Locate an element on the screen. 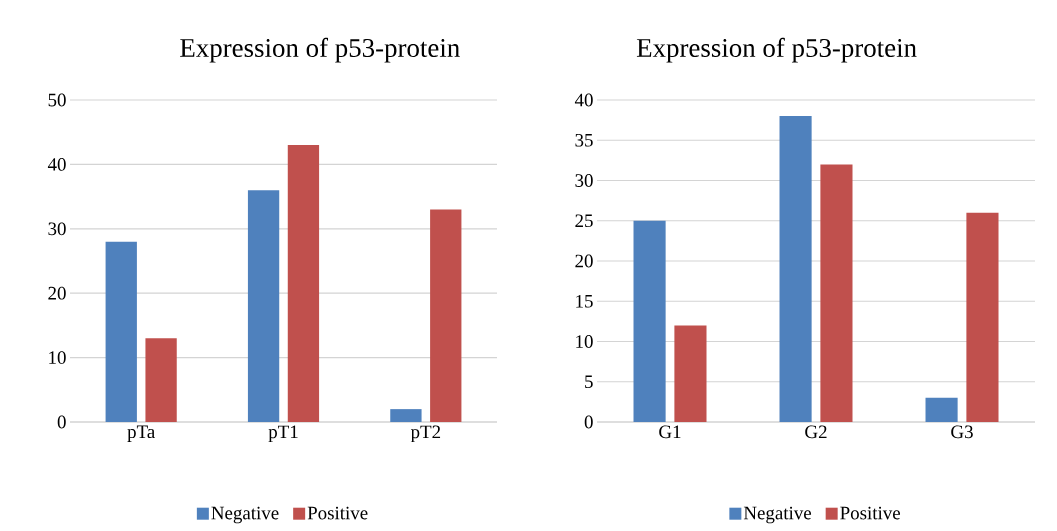  y-tick-label: 5 is located at coordinates (589, 382).